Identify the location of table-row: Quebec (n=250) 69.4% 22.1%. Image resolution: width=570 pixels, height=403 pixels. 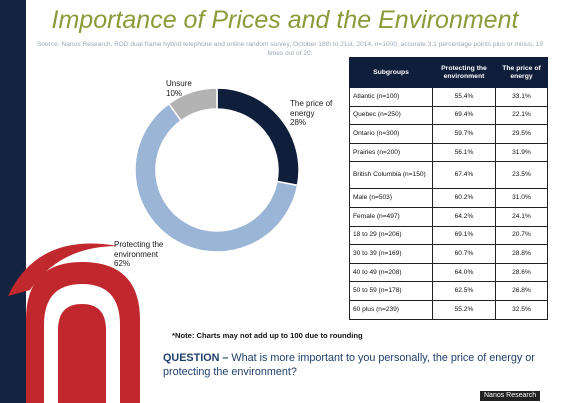
(448, 115).